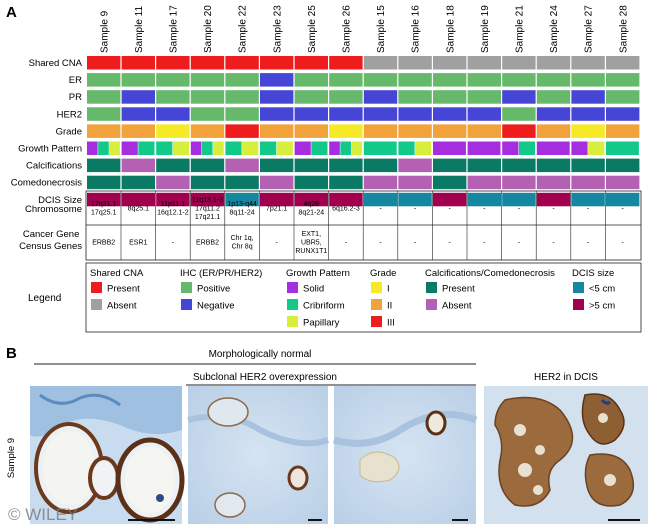 The width and height of the screenshot is (650, 528). Describe the element at coordinates (69, 114) in the screenshot. I see `row-label-her2: HER2` at that location.